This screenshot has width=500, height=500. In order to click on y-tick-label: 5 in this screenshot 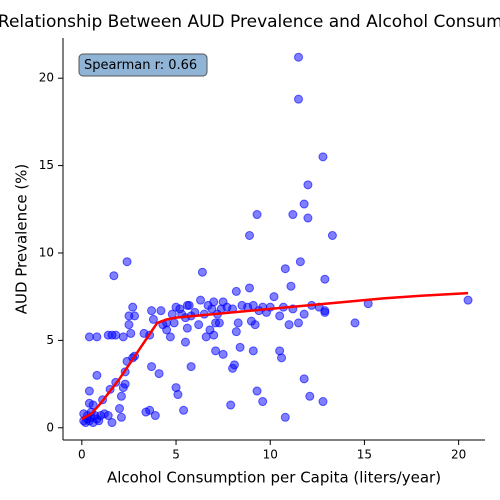, I will do `click(50, 340)`.